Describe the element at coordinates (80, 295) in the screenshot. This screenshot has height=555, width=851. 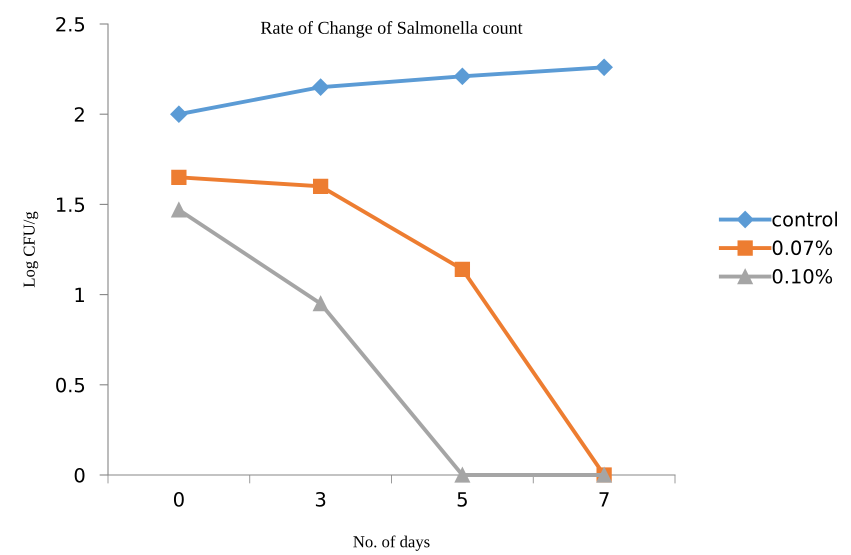
I see `y-tick-label: 1` at that location.